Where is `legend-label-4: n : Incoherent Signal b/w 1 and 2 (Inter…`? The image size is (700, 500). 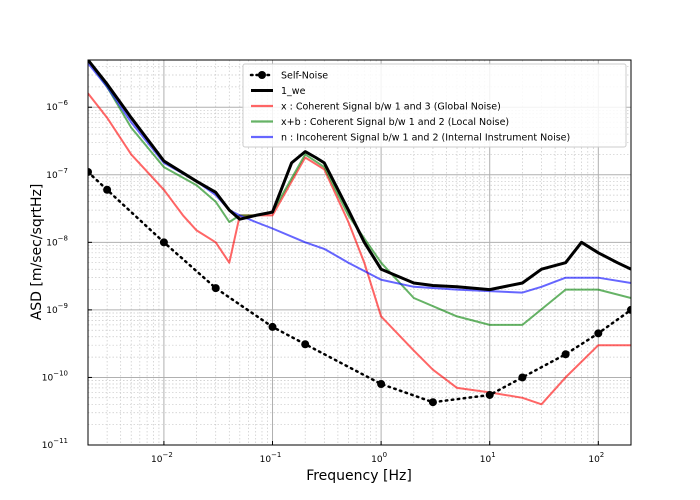
legend-label-4: n : Incoherent Signal b/w 1 and 2 (Inter… is located at coordinates (425, 138).